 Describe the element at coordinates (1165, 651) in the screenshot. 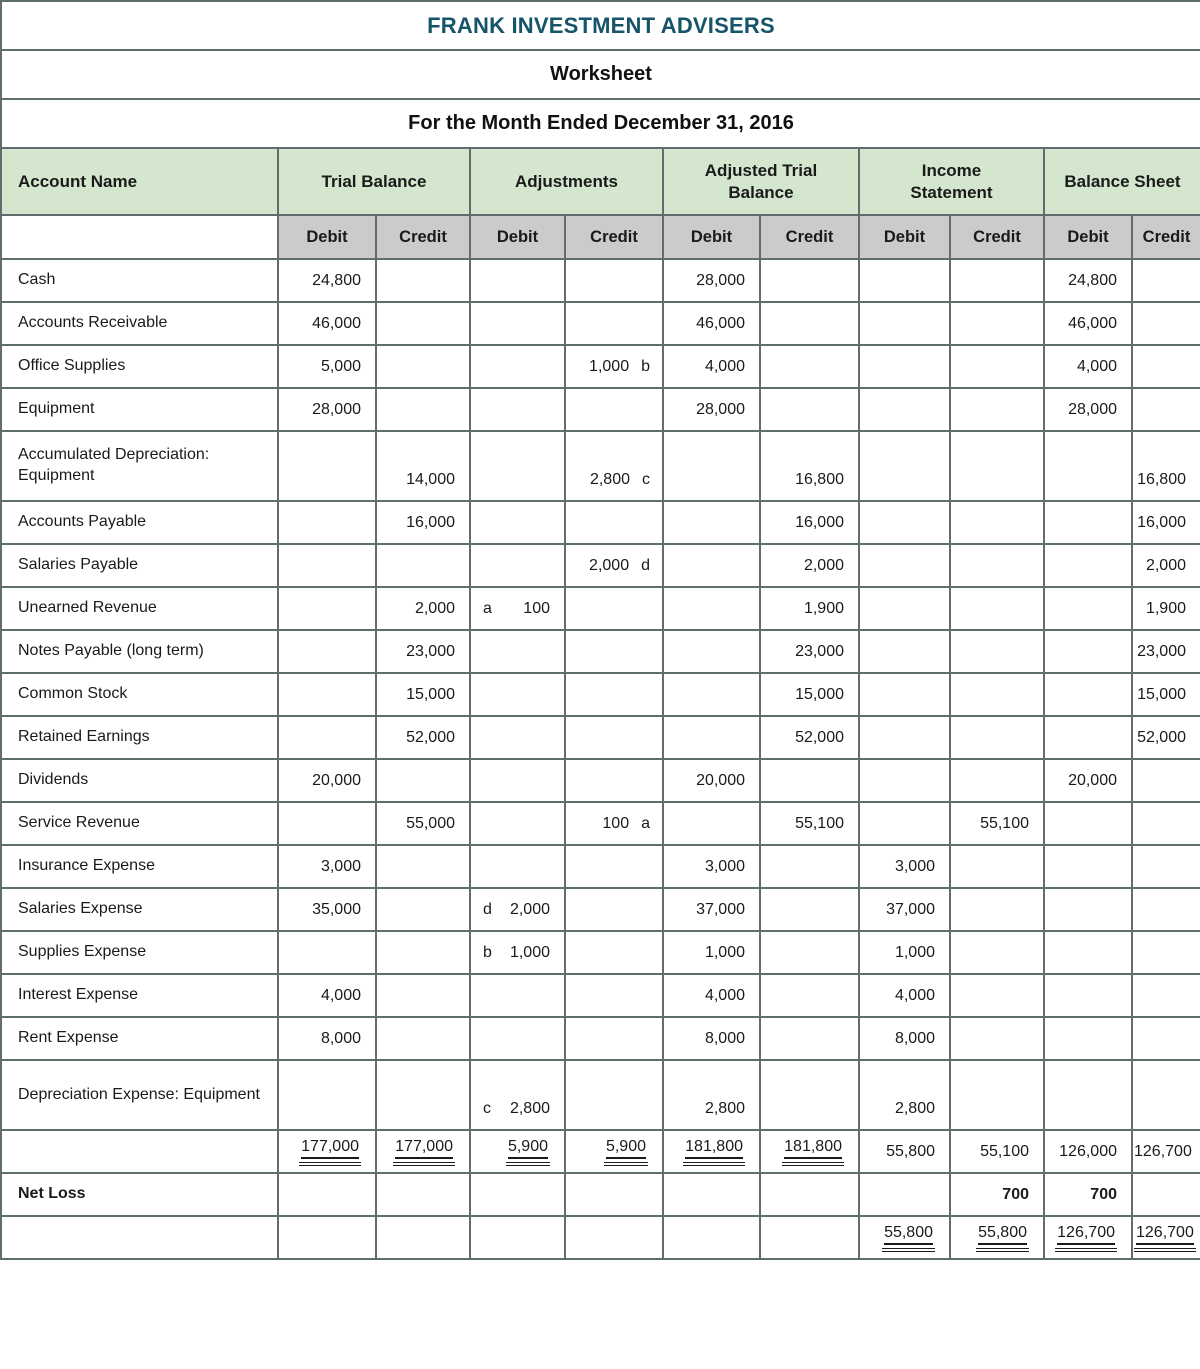

I see `amount-cell-bs-c: 23,000` at that location.